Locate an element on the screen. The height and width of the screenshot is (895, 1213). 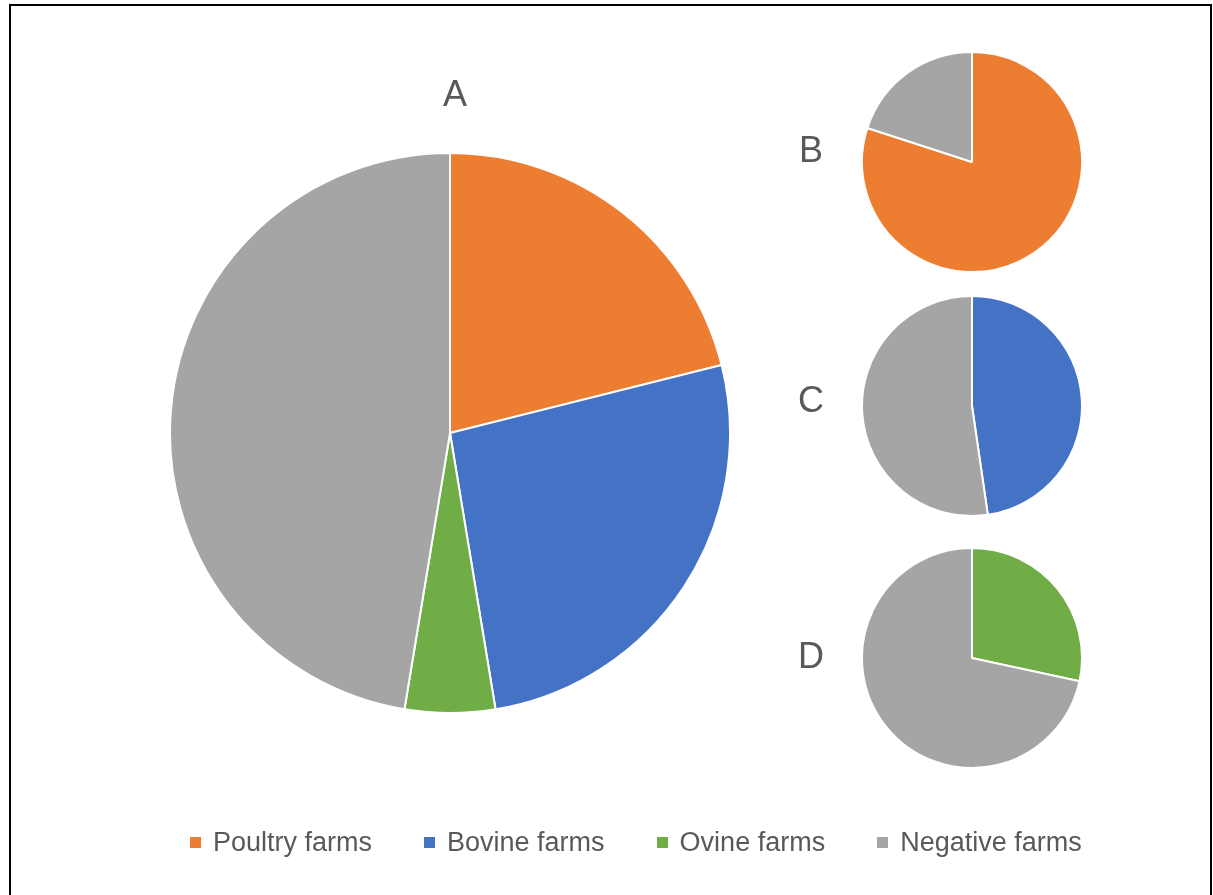
text: B is located at coordinates (811, 149).